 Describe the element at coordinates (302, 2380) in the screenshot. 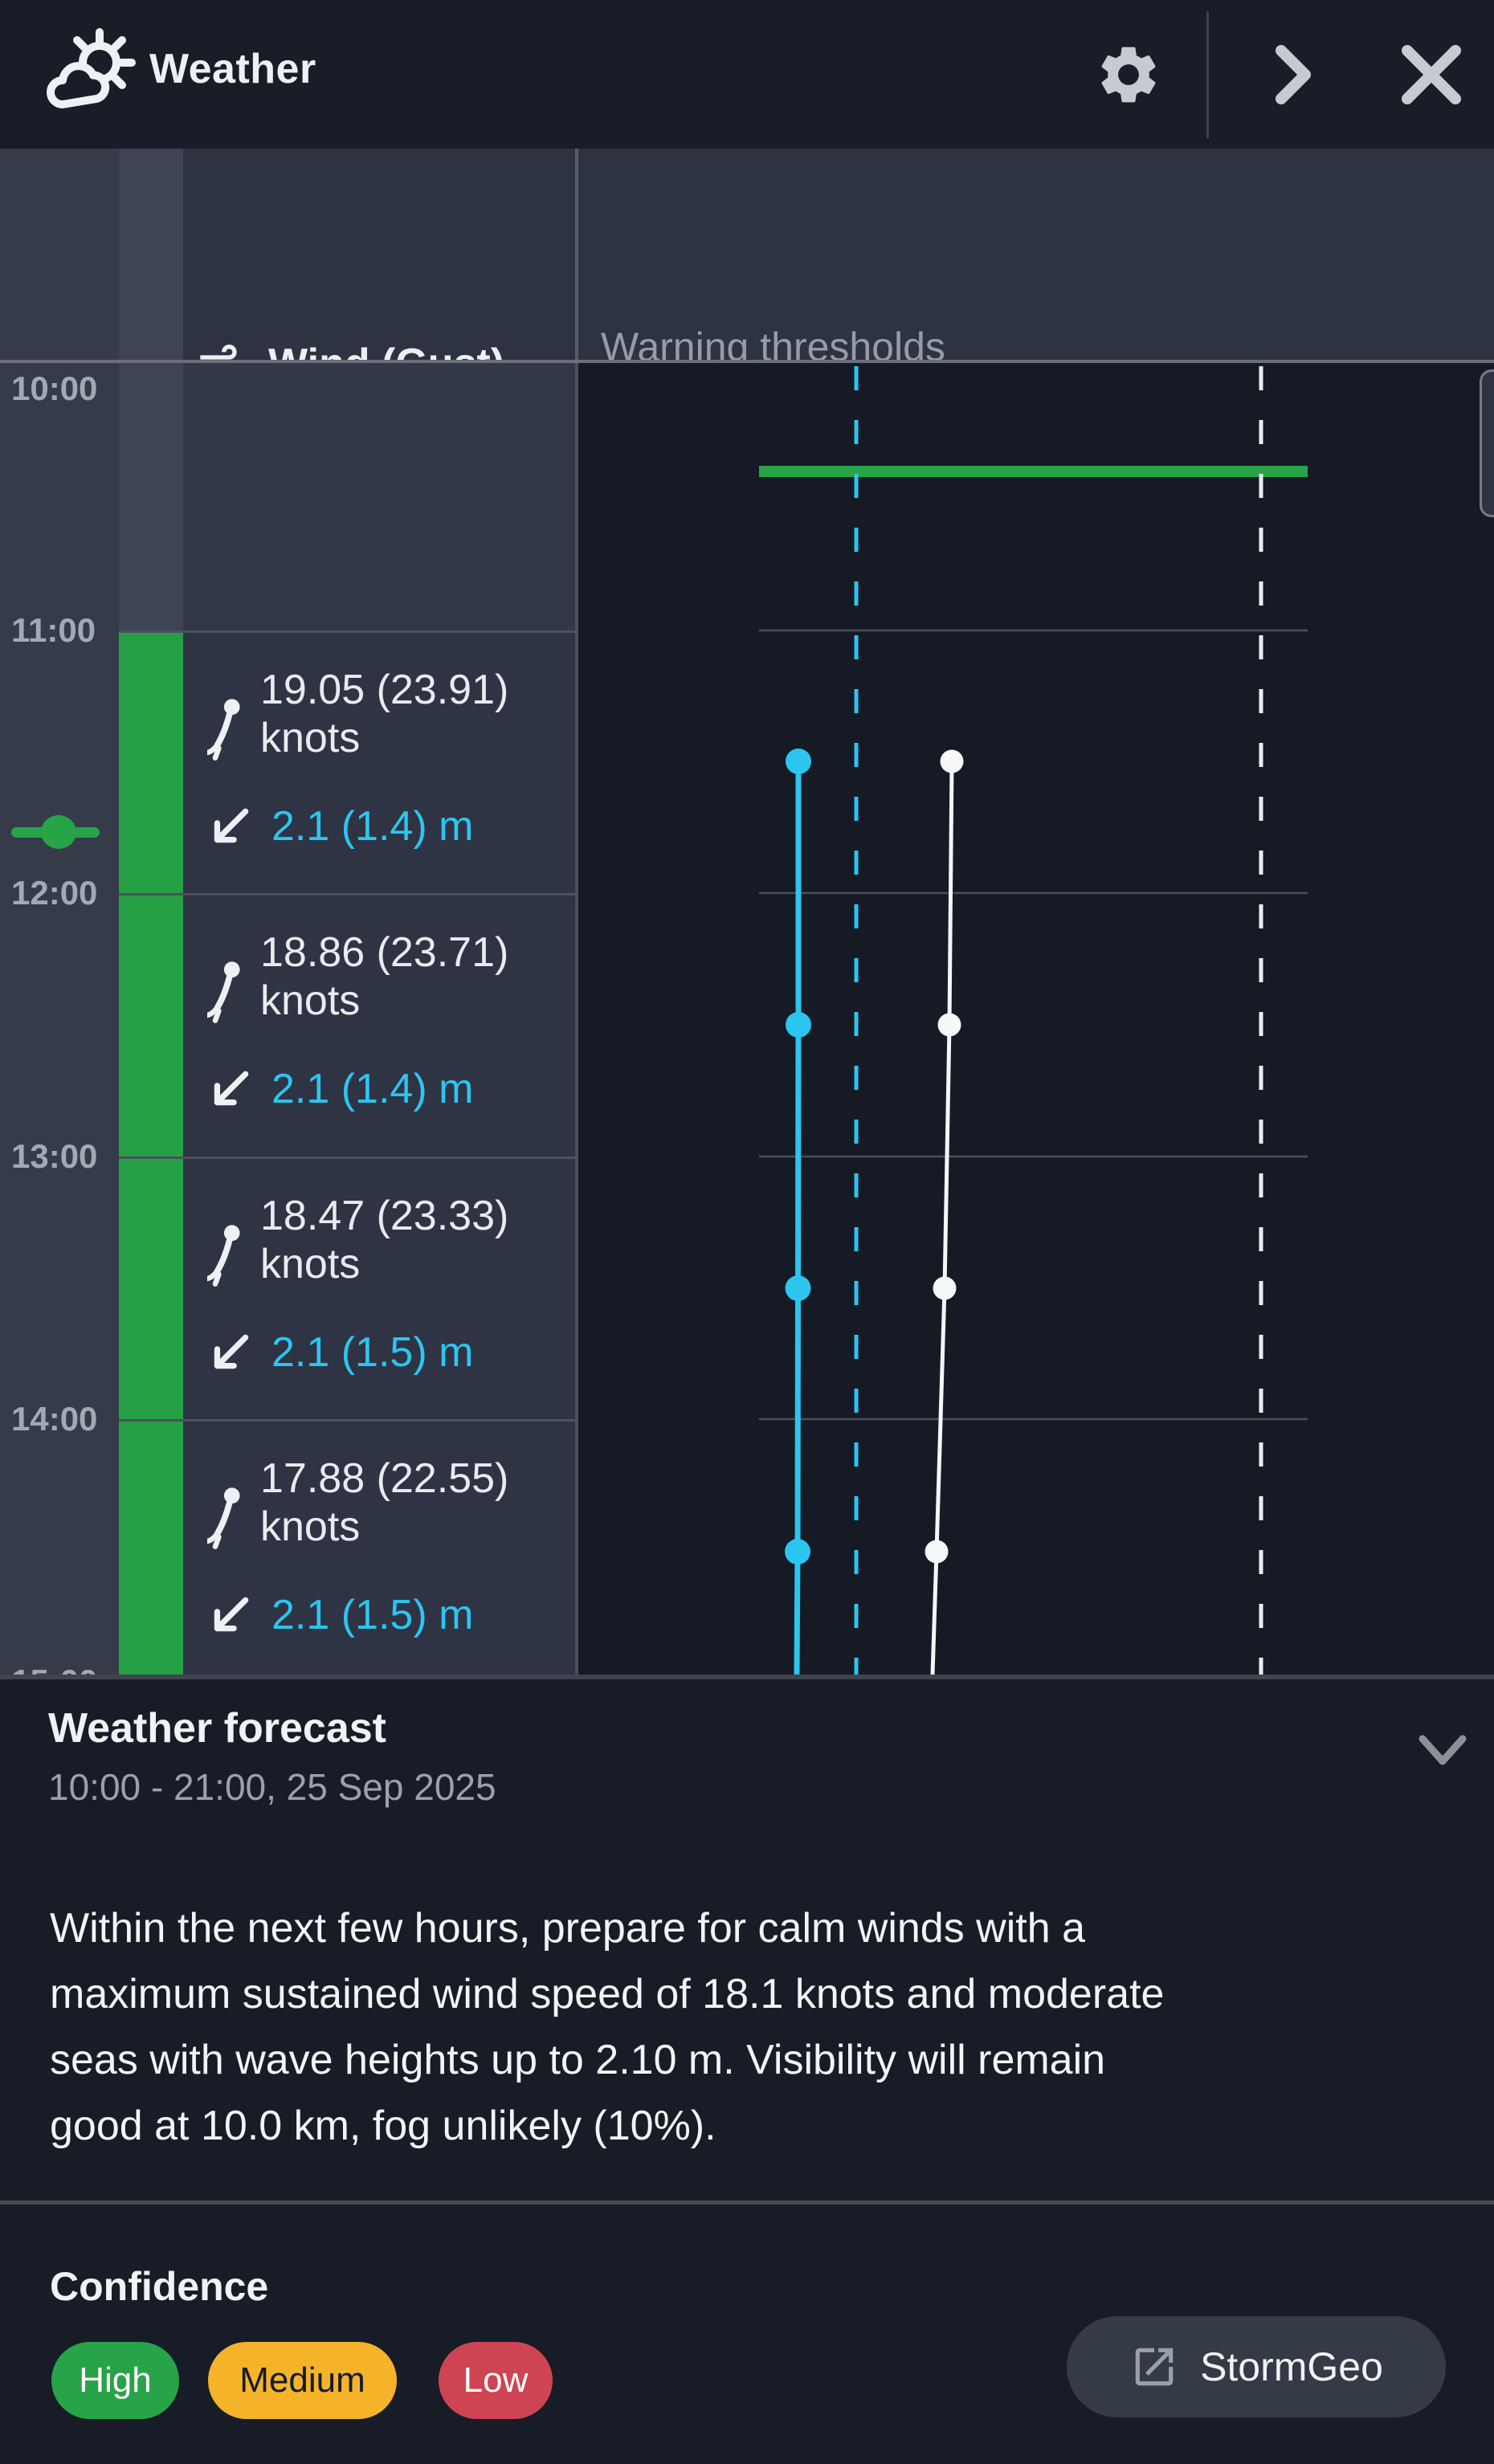

I see `confidence-badge-medium: Medium` at that location.